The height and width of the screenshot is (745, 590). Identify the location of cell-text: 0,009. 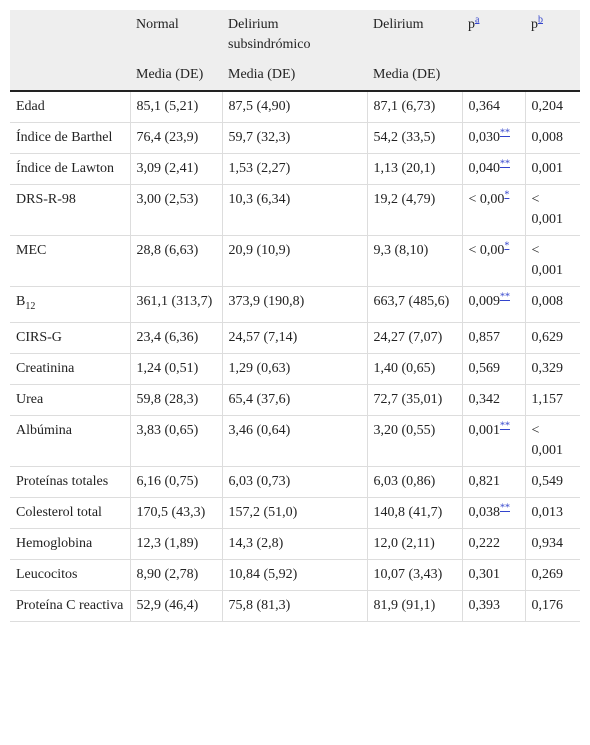
(484, 301).